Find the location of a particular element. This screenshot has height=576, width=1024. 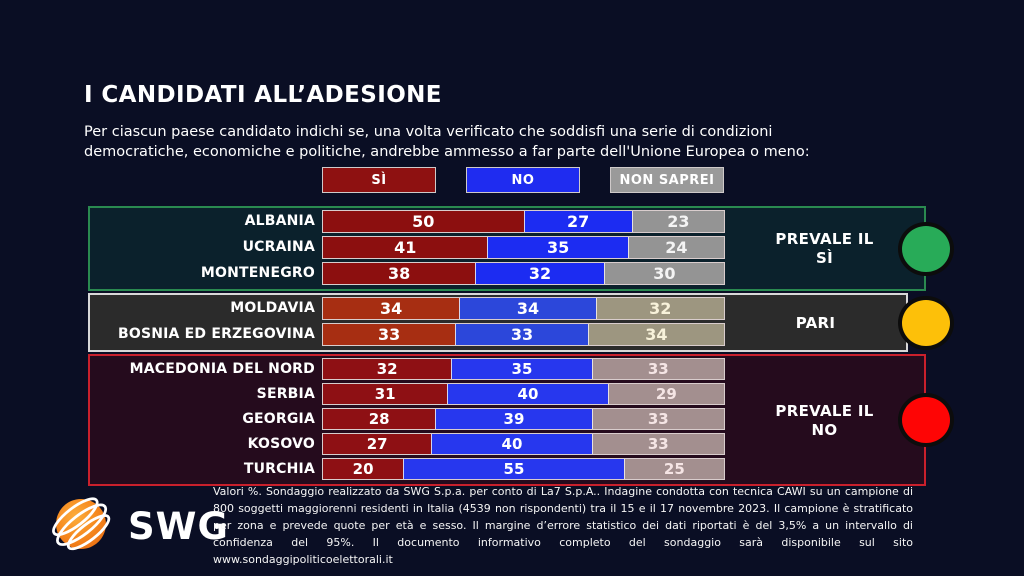

stacked-bar: 50 27 23 is located at coordinates (523, 221).